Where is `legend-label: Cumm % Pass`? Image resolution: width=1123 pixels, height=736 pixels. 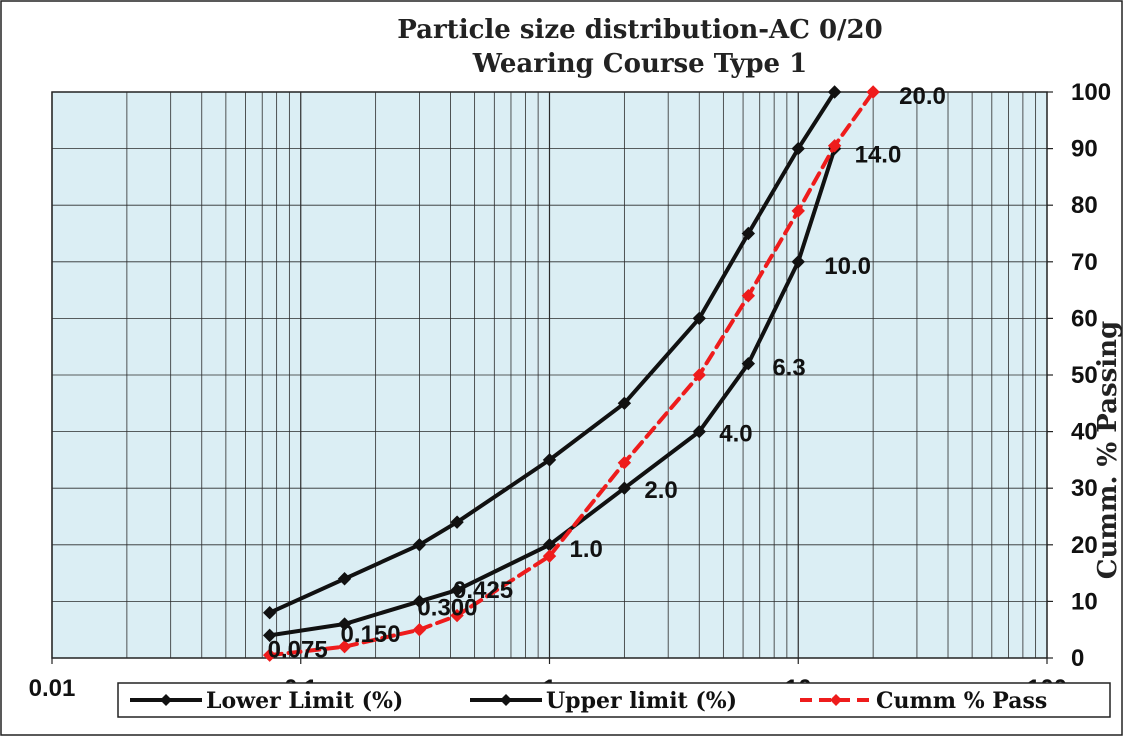
legend-label: Cumm % Pass is located at coordinates (961, 701).